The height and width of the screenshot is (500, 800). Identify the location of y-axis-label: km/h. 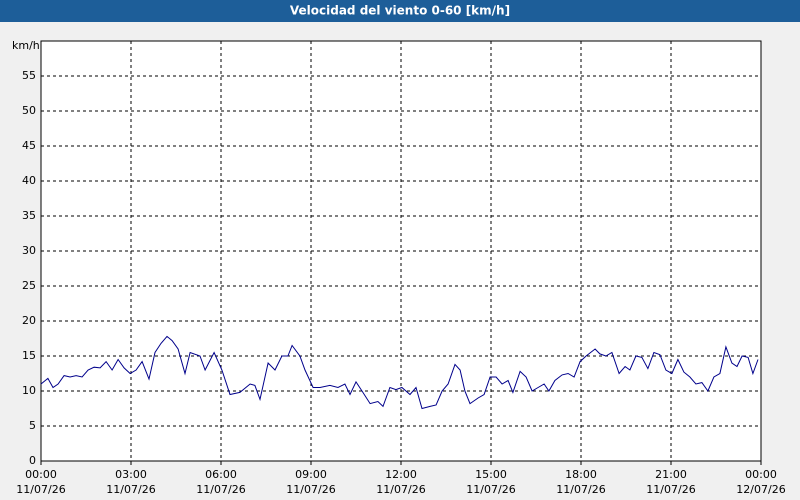
(26, 45).